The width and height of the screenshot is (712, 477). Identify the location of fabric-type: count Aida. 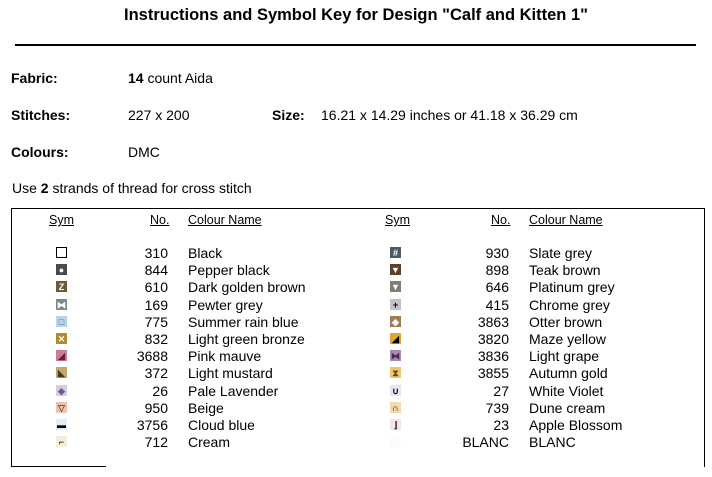
(178, 78).